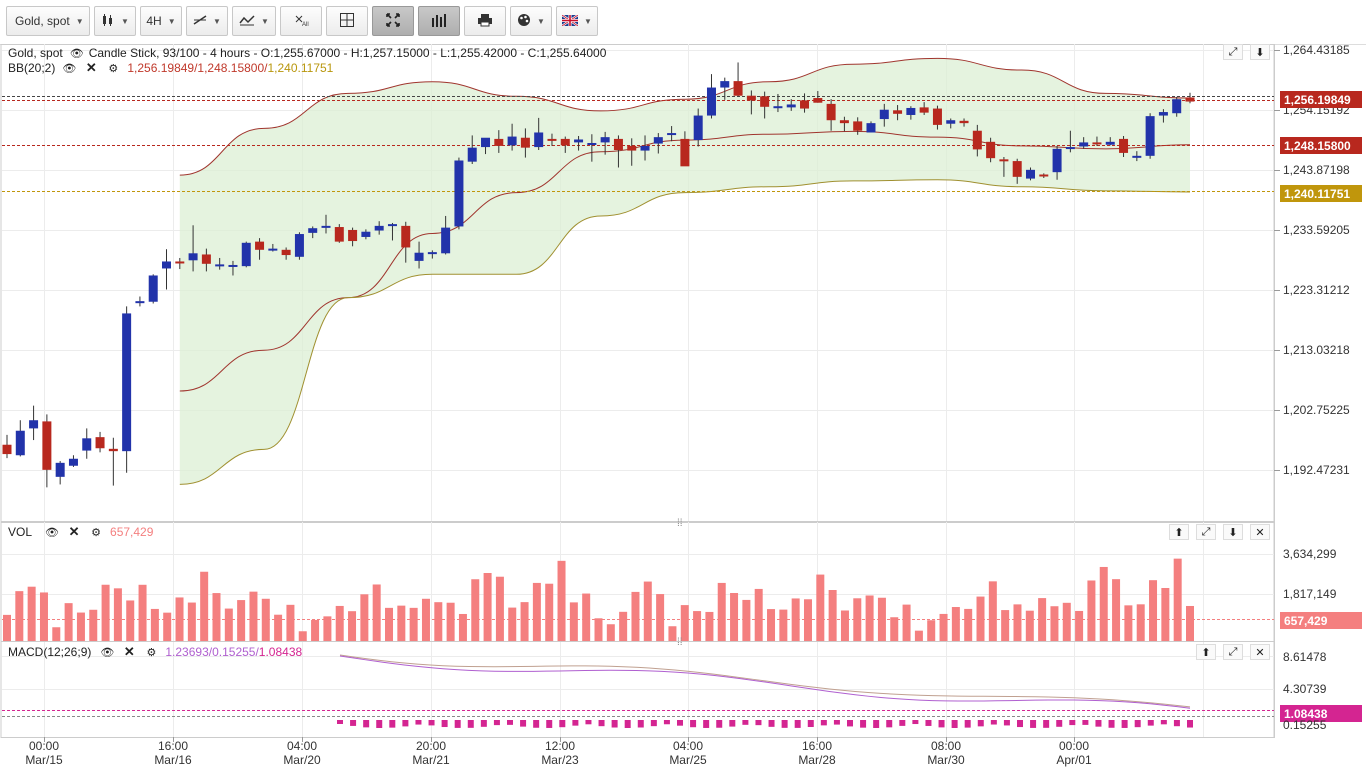  I want to click on eraser-icon: All, so click(301, 21).